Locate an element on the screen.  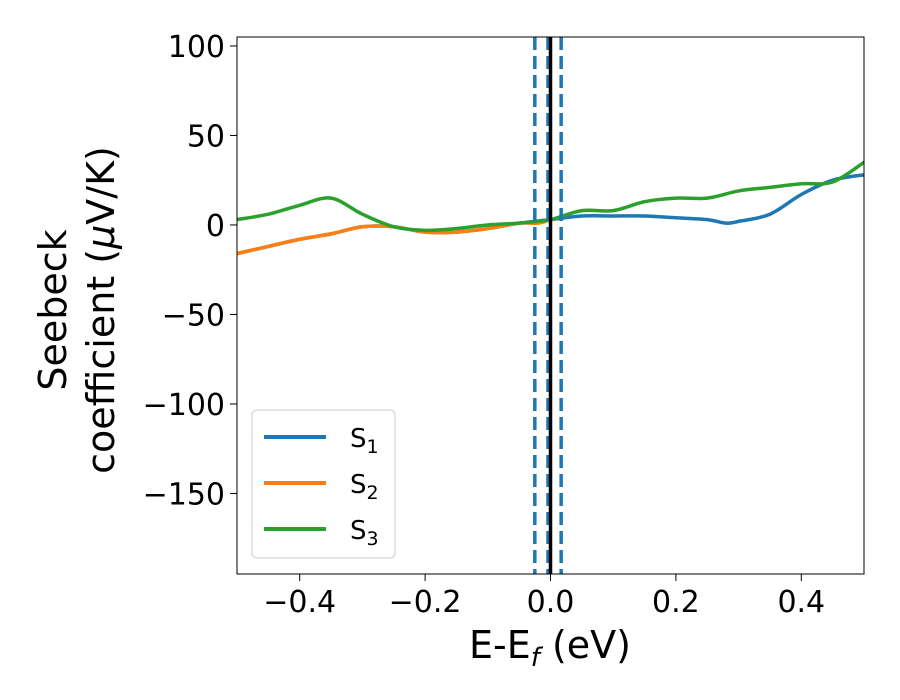
y-tick-label: 100 is located at coordinates (196, 47).